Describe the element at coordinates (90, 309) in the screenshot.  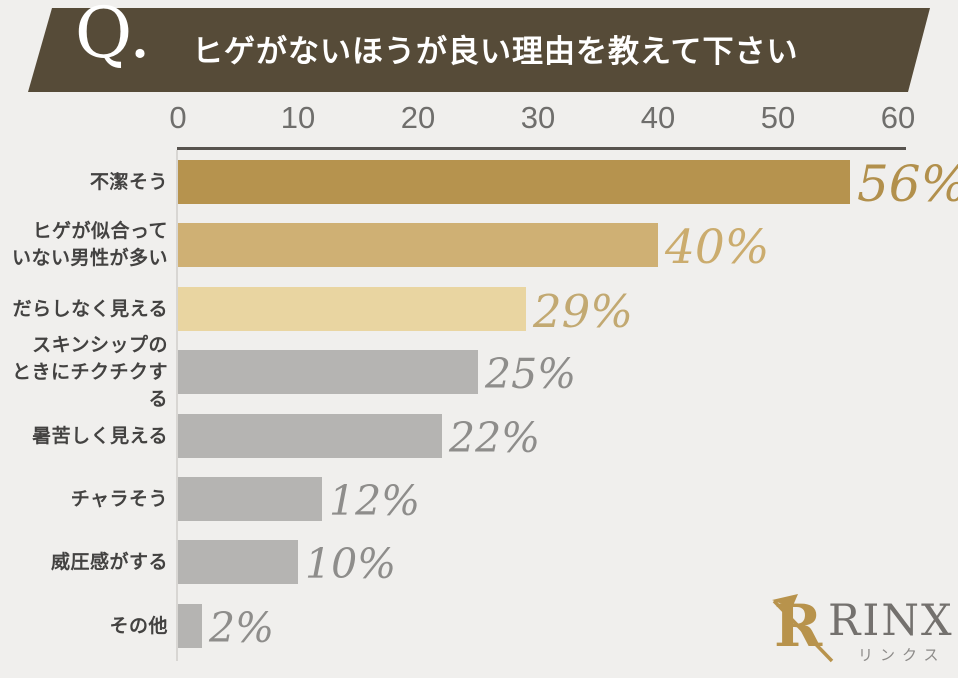
I see `category-label: だらしなく見える` at that location.